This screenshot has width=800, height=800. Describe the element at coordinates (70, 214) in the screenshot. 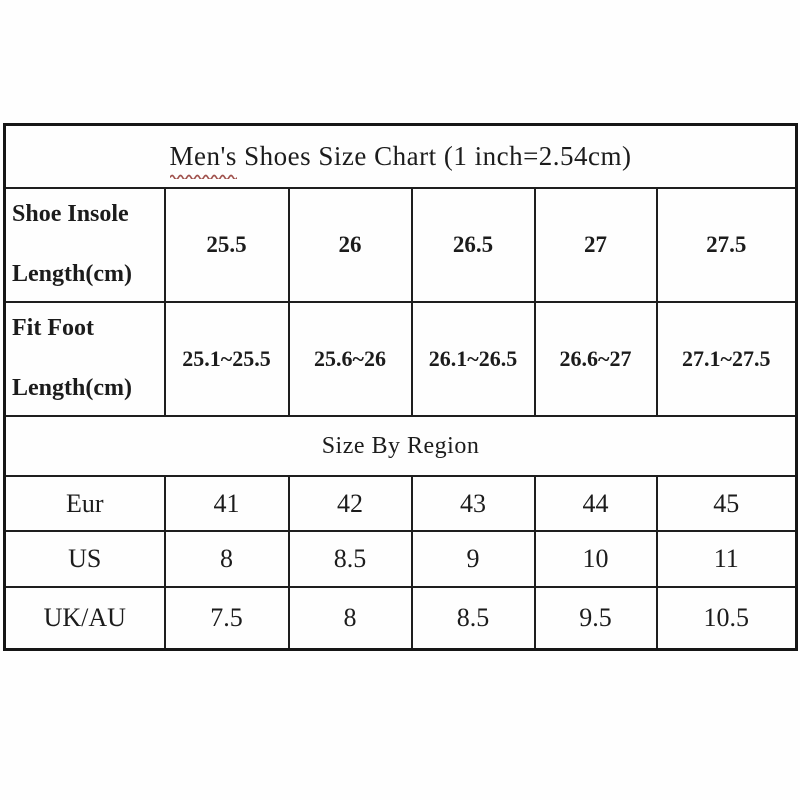

I see `header-line-1: Shoe Insole` at that location.